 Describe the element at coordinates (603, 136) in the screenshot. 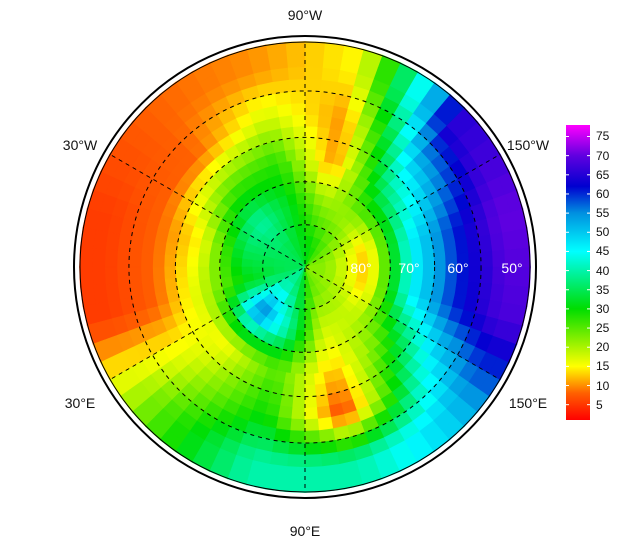

I see `colorbar-tick-label: 75` at that location.